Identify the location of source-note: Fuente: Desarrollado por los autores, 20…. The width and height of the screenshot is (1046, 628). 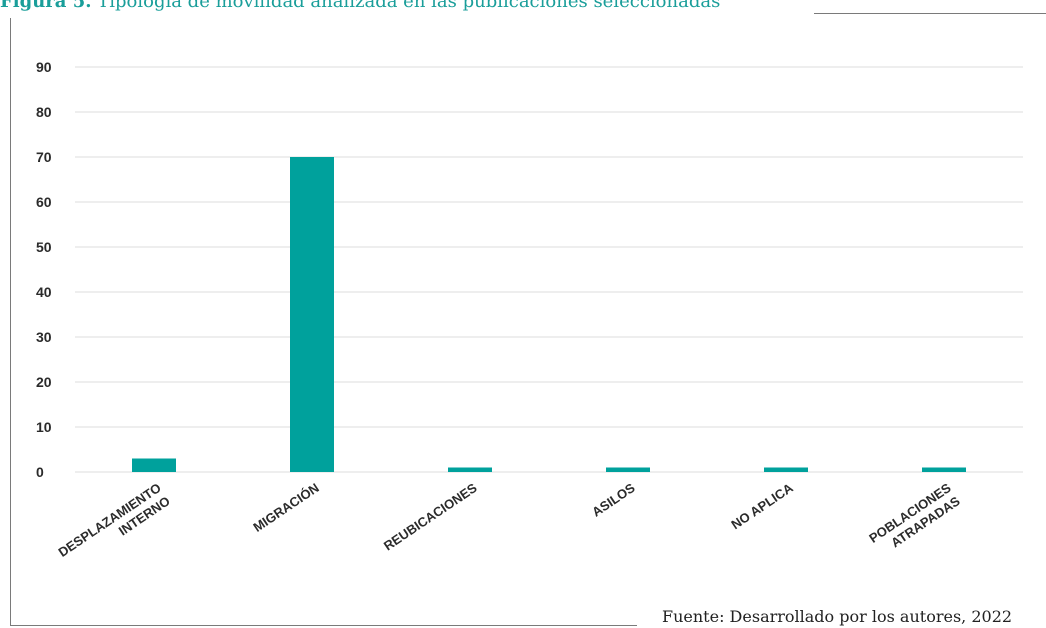
(837, 616).